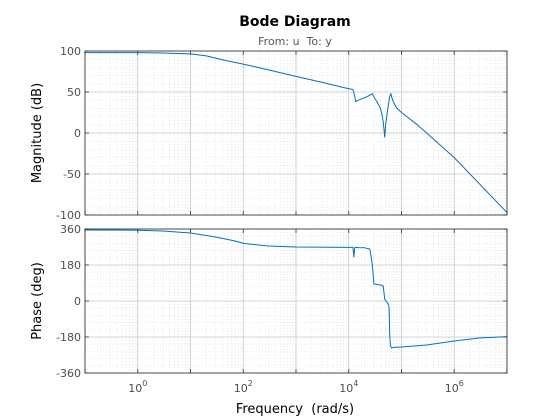 The image size is (560, 420). I want to click on phase-y-tick-label: -180, so click(68, 337).